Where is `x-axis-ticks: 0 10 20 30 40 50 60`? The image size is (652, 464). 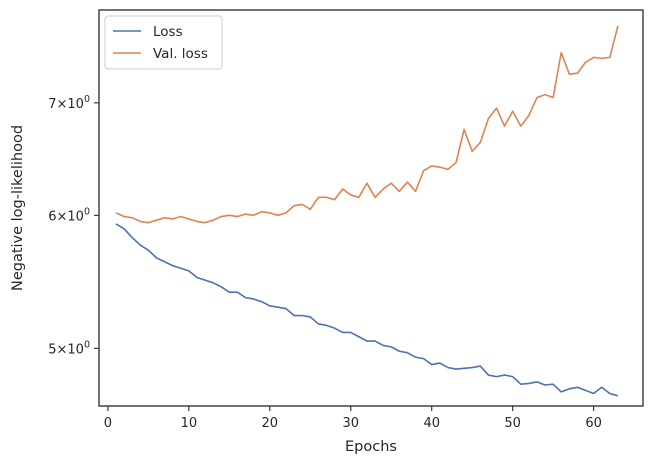
x-axis-ticks: 0 10 20 30 40 50 60 is located at coordinates (353, 418).